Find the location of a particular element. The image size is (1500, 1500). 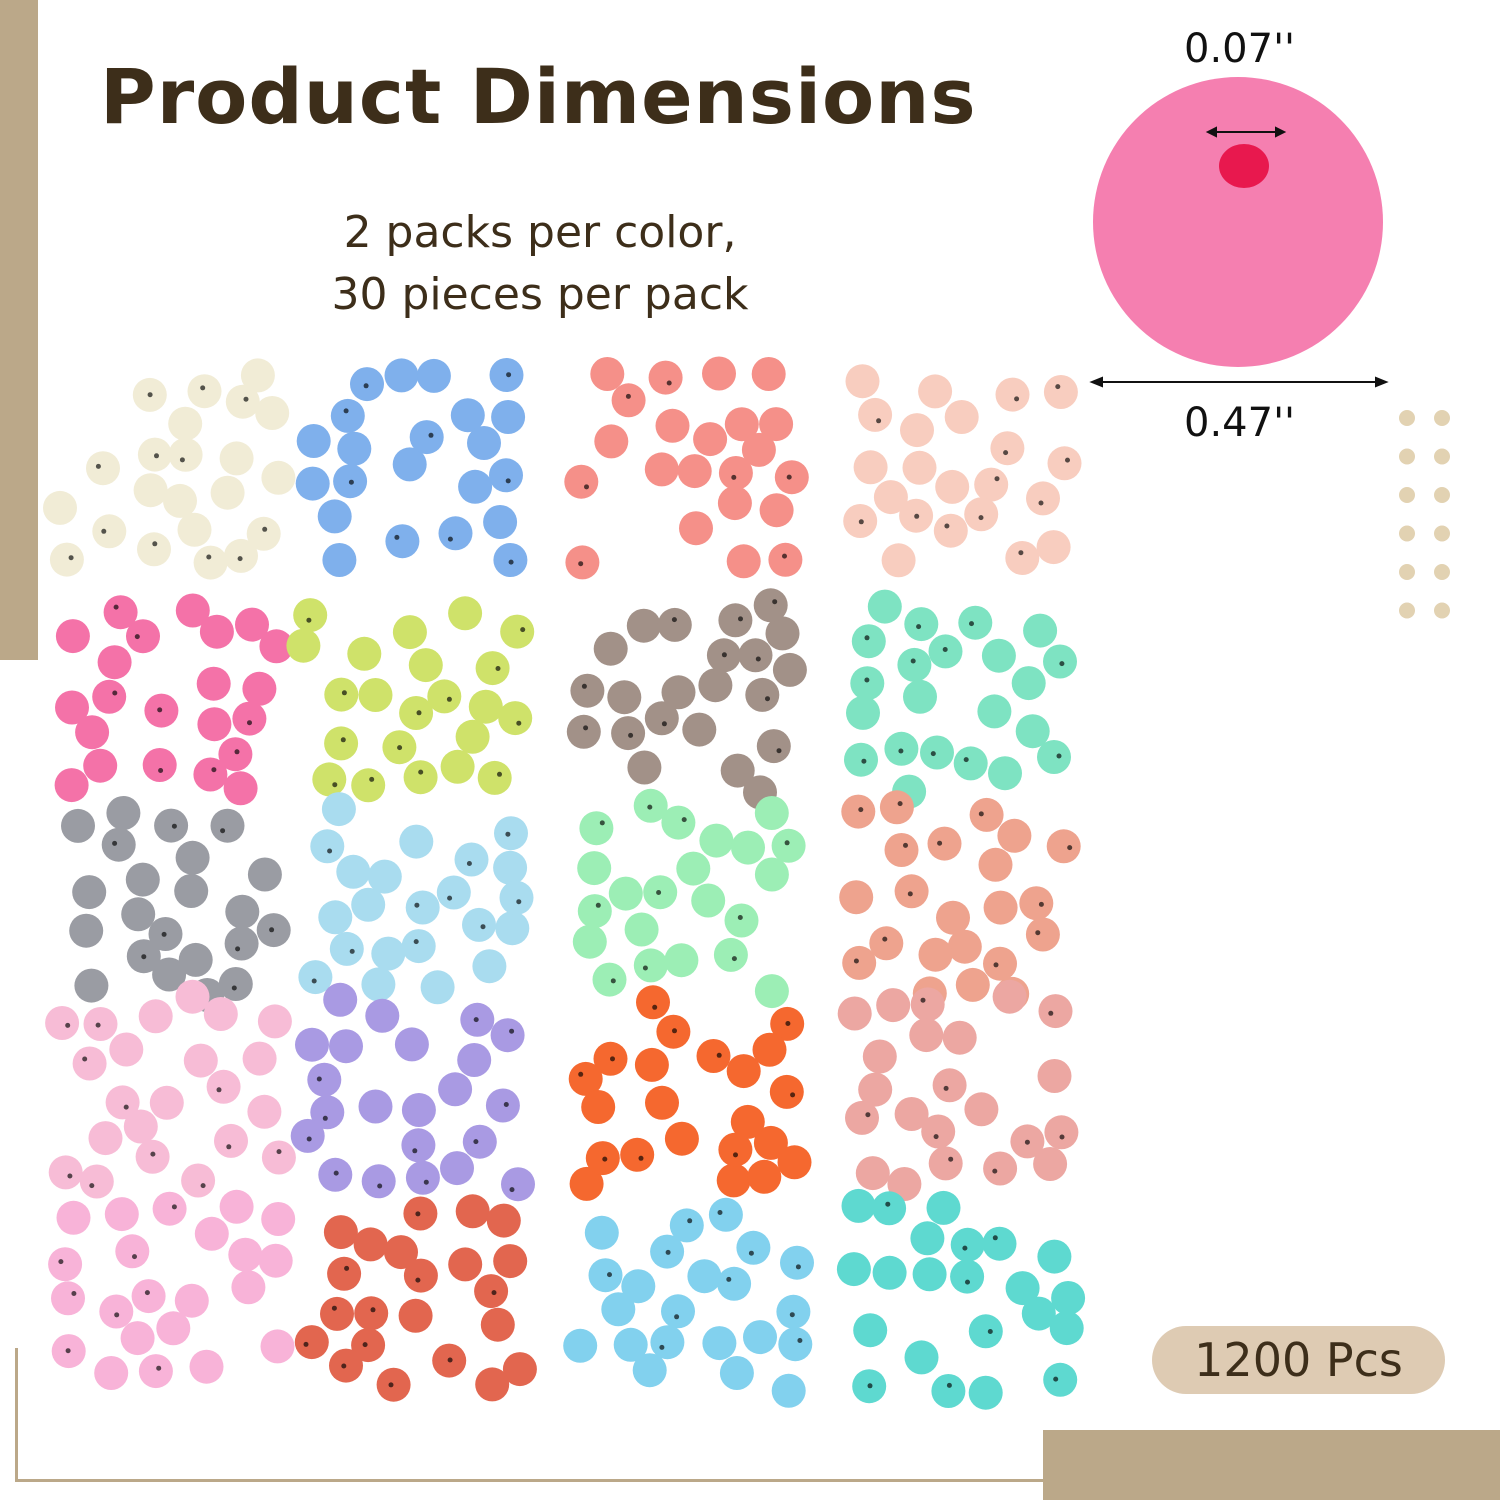

hole-dimension: 0.07'' is located at coordinates (1240, 49).